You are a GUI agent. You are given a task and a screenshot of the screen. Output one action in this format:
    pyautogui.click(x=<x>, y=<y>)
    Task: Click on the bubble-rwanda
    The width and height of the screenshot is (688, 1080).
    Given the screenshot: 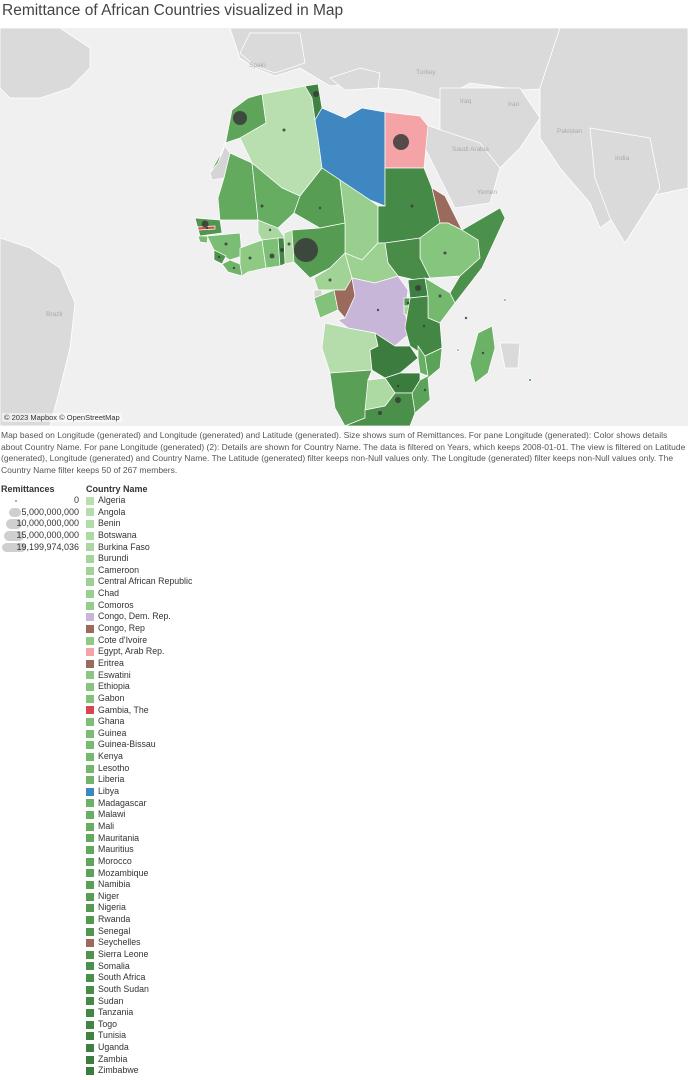 What is the action you would take?
    pyautogui.click(x=408, y=303)
    